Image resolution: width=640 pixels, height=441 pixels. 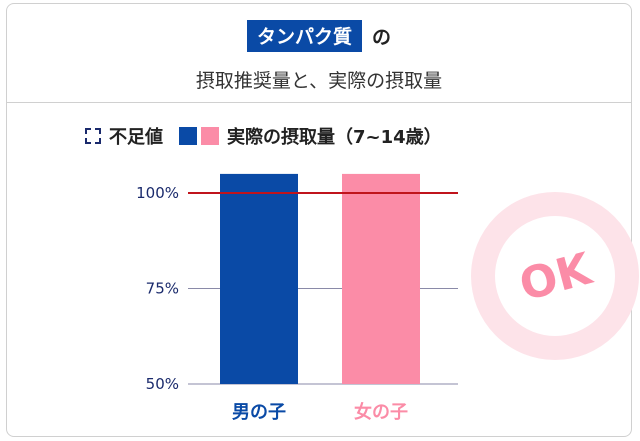 What do you see at coordinates (304, 36) in the screenshot?
I see `title-badge: タンパク質` at bounding box center [304, 36].